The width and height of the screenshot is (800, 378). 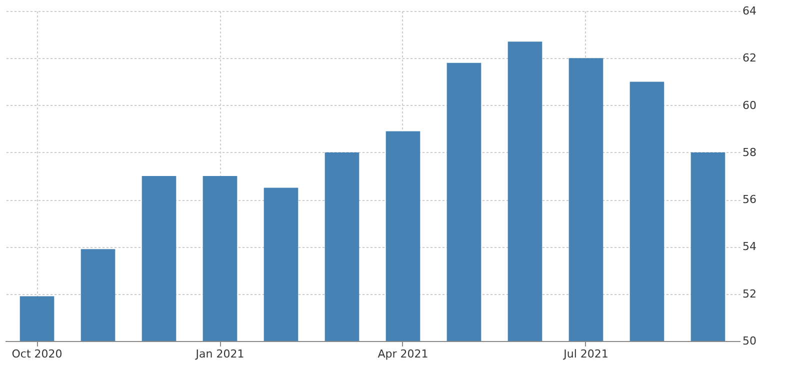 I want to click on y-tick-label: 56, so click(x=749, y=199).